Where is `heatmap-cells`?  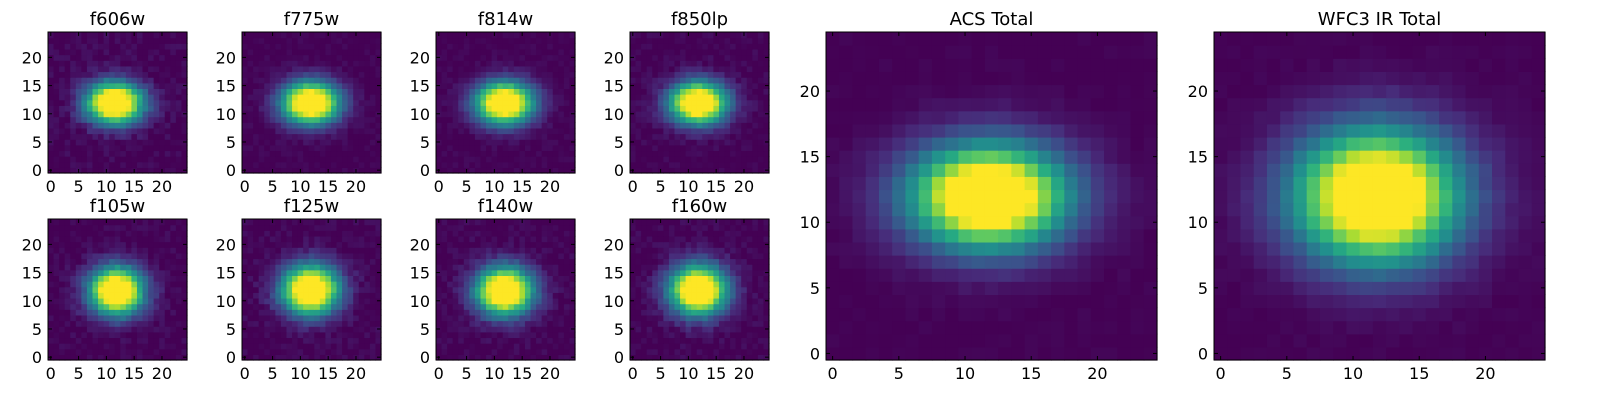 heatmap-cells is located at coordinates (506, 290).